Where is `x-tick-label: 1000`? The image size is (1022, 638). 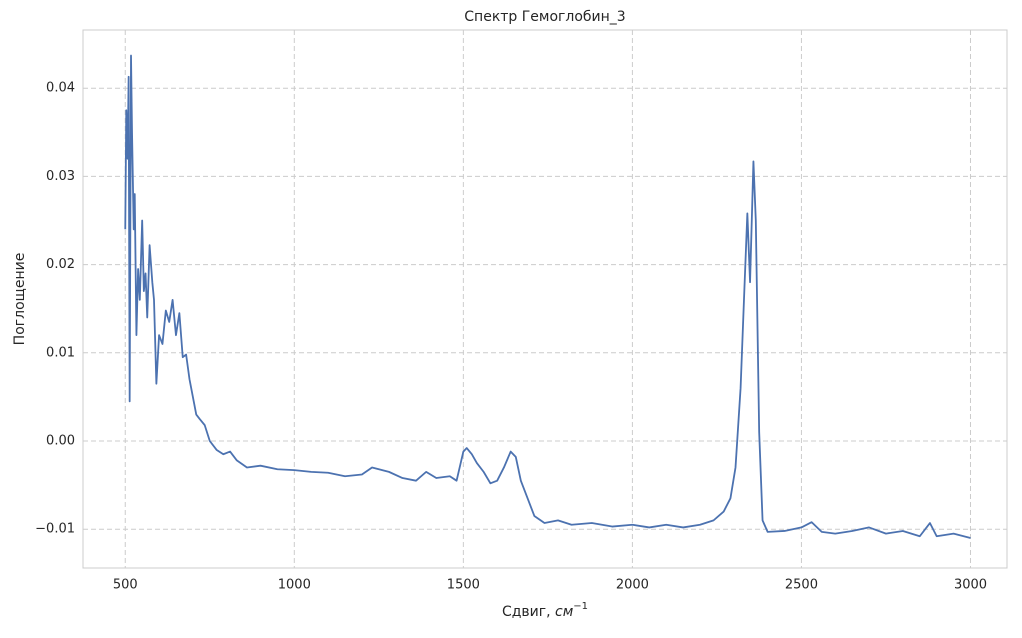
x-tick-label: 1000 is located at coordinates (294, 585).